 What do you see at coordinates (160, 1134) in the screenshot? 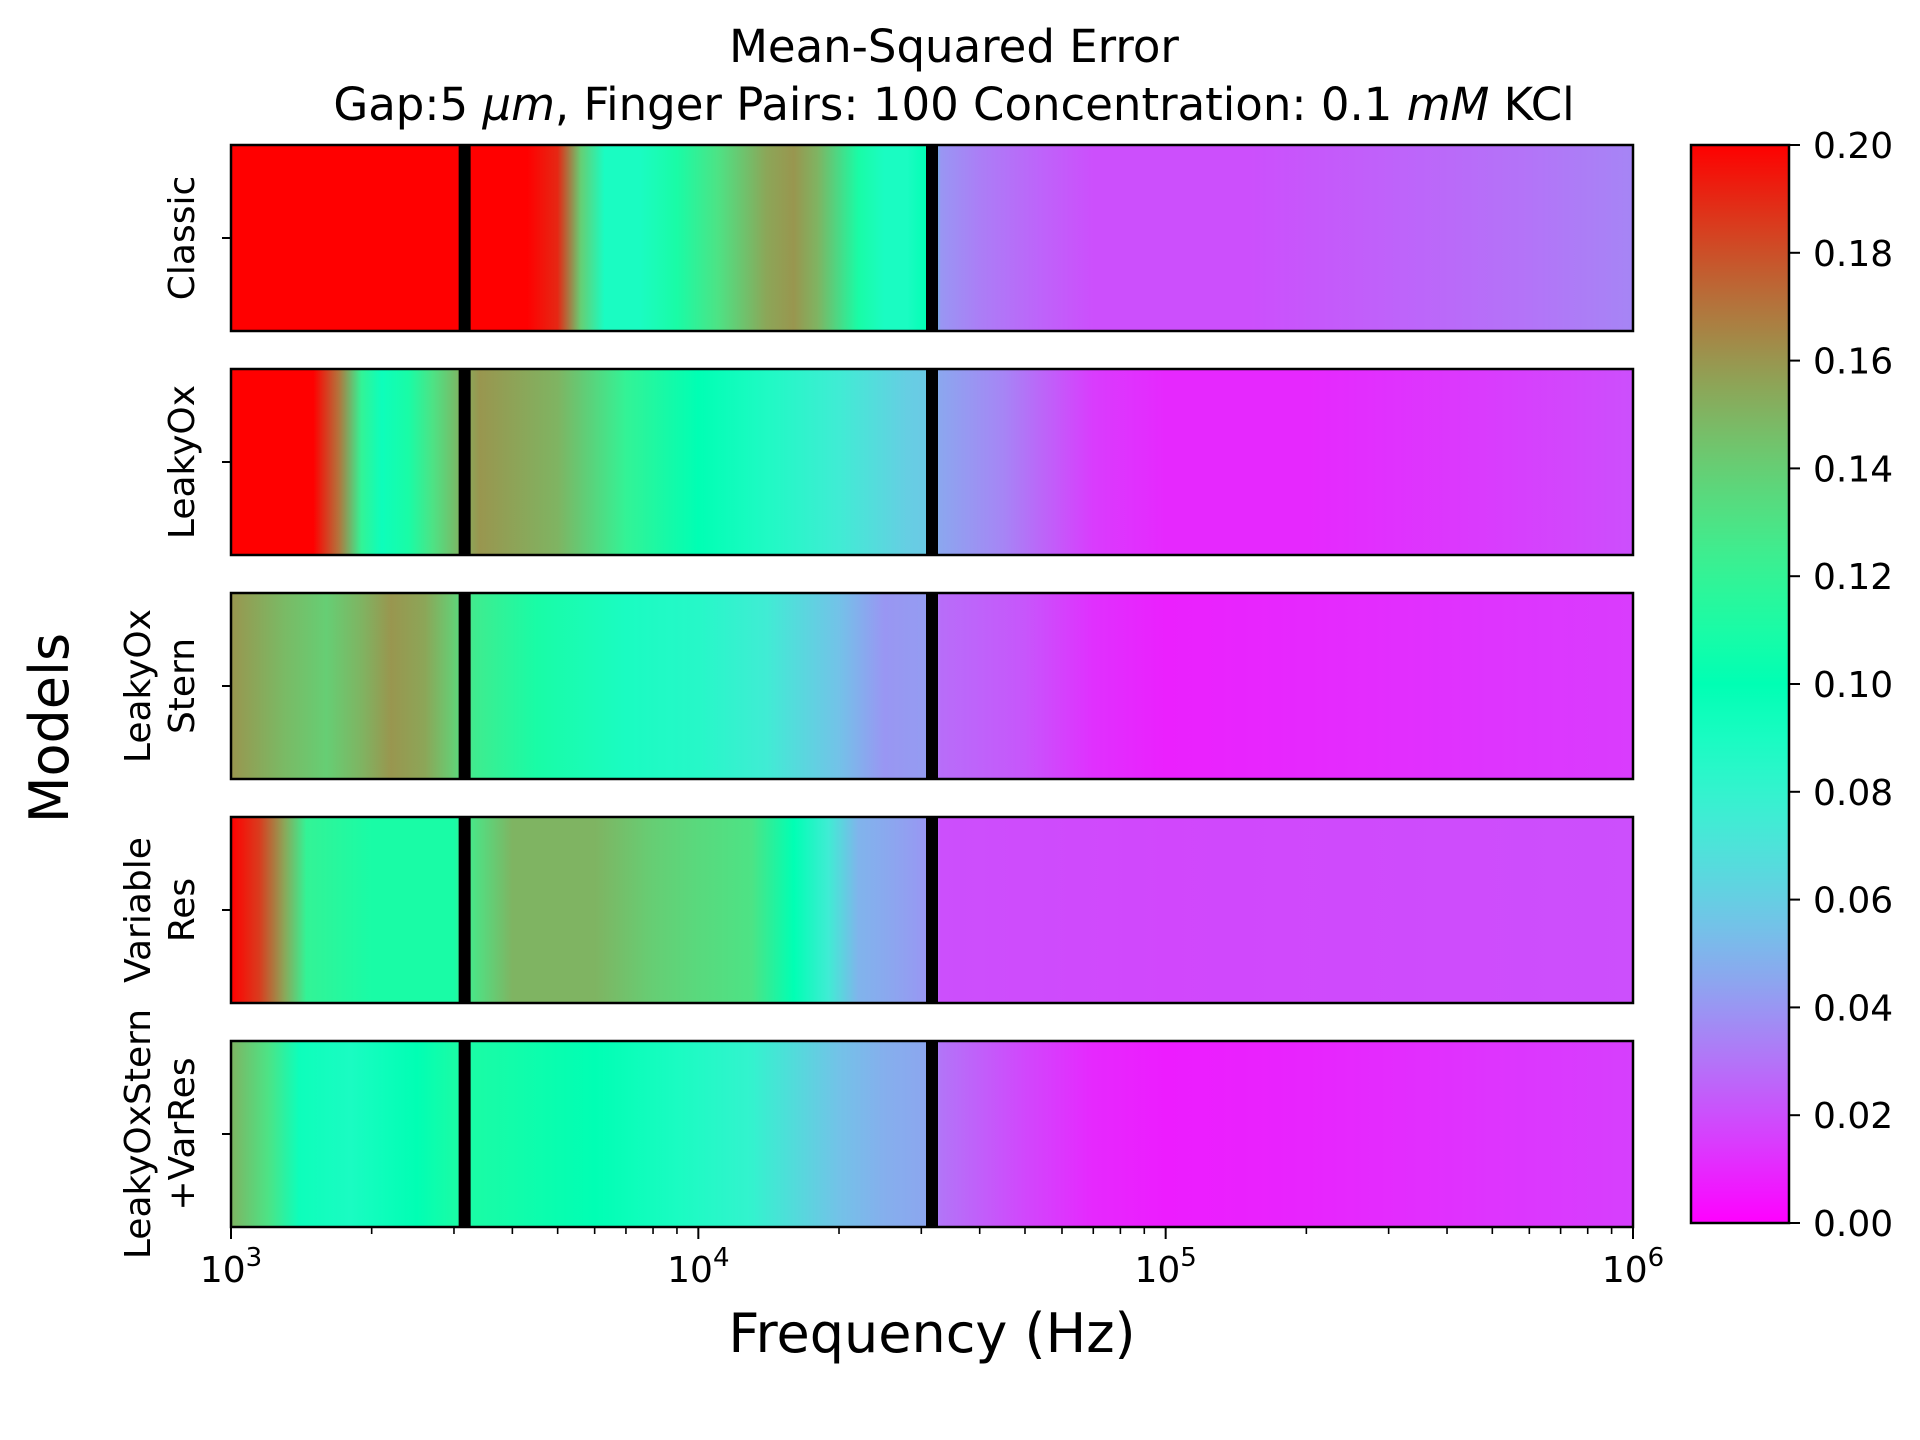
I see `row-label: LeakyOxStern+VarRes` at bounding box center [160, 1134].